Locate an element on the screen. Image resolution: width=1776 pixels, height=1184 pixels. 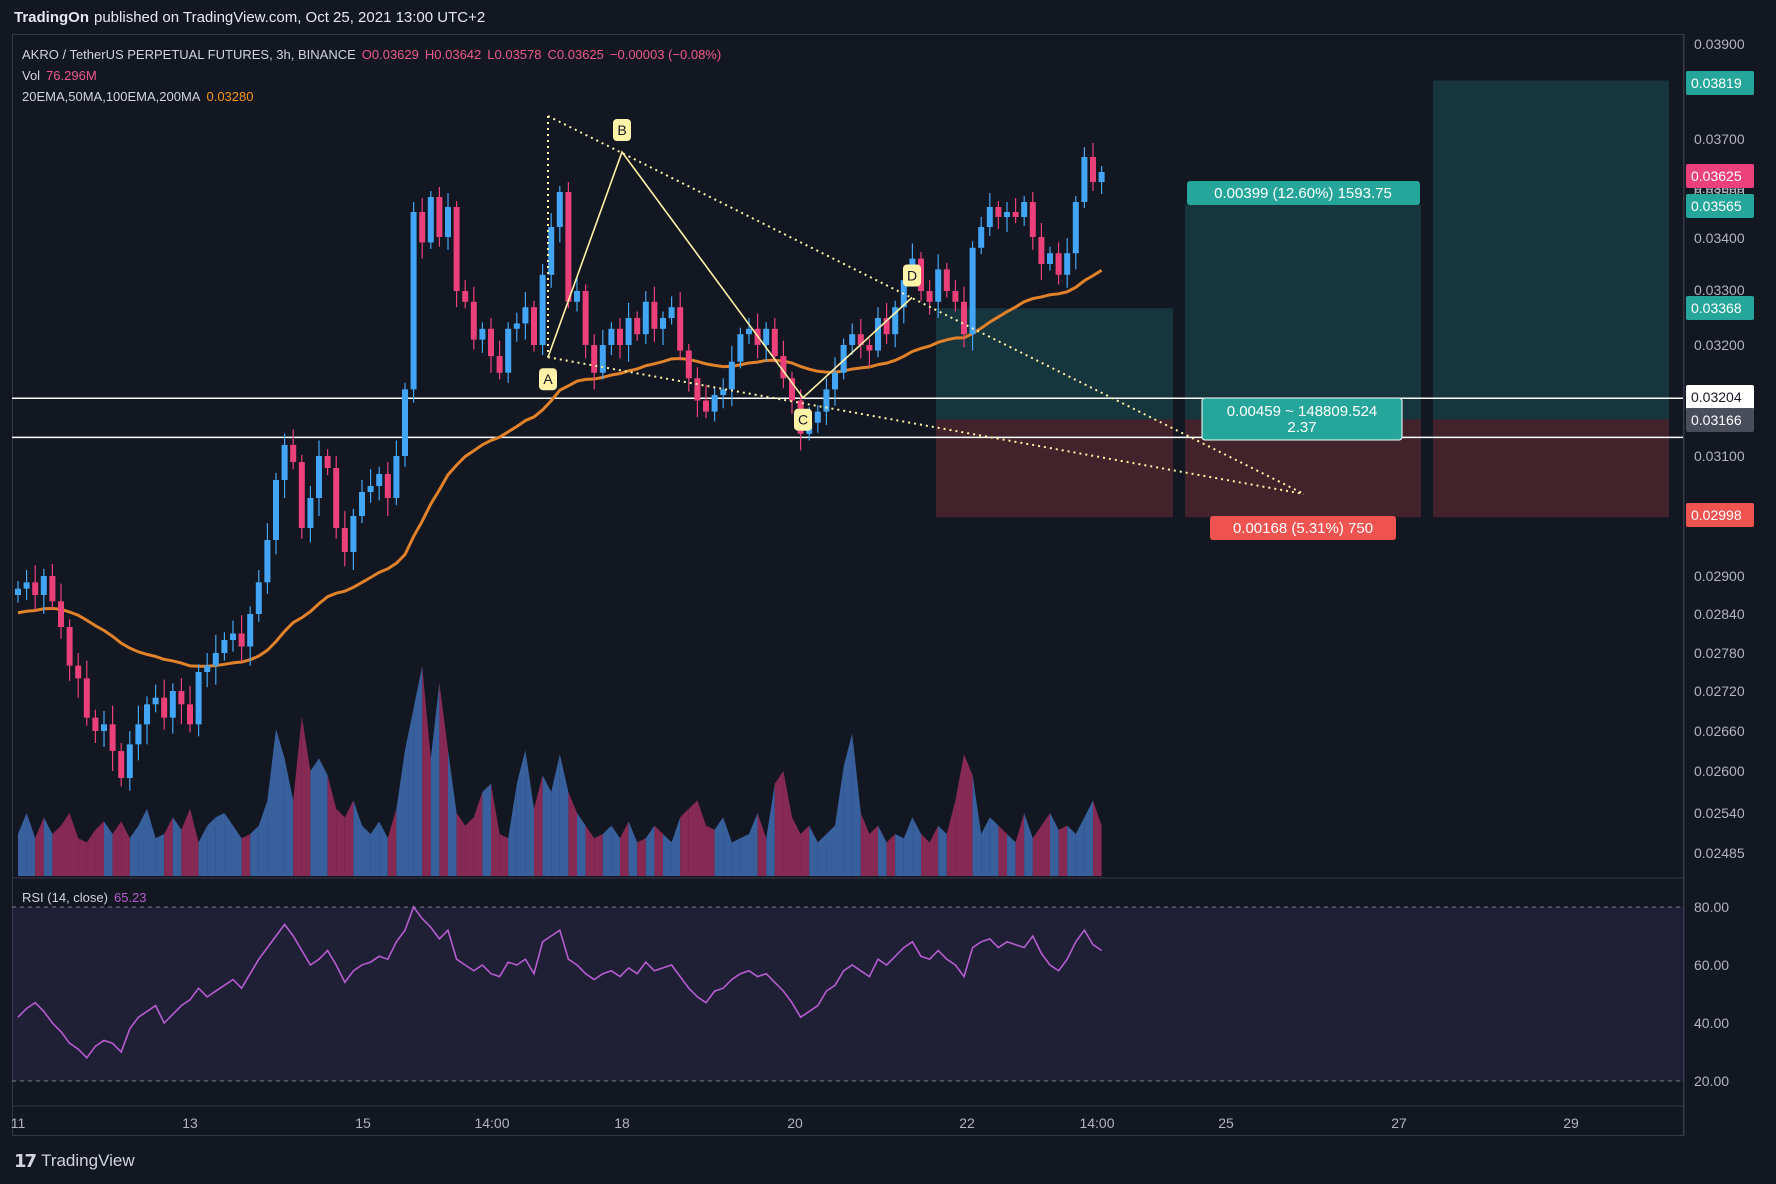
time-tick: 29 is located at coordinates (1571, 1123).